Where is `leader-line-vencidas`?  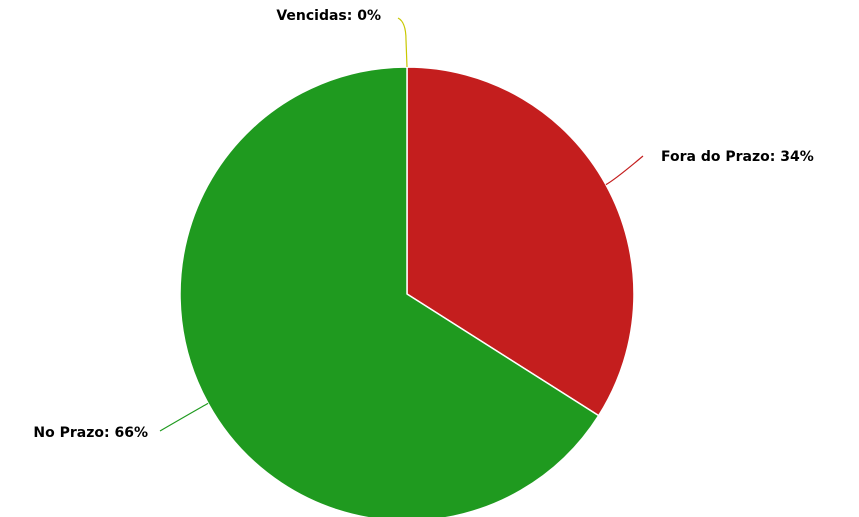
leader-line-vencidas is located at coordinates (402, 42).